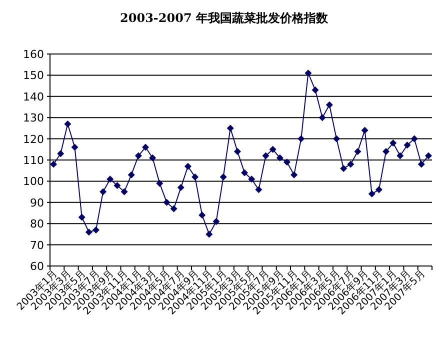 The image size is (448, 340). What do you see at coordinates (37, 266) in the screenshot?
I see `y-tick-label: 60` at bounding box center [37, 266].